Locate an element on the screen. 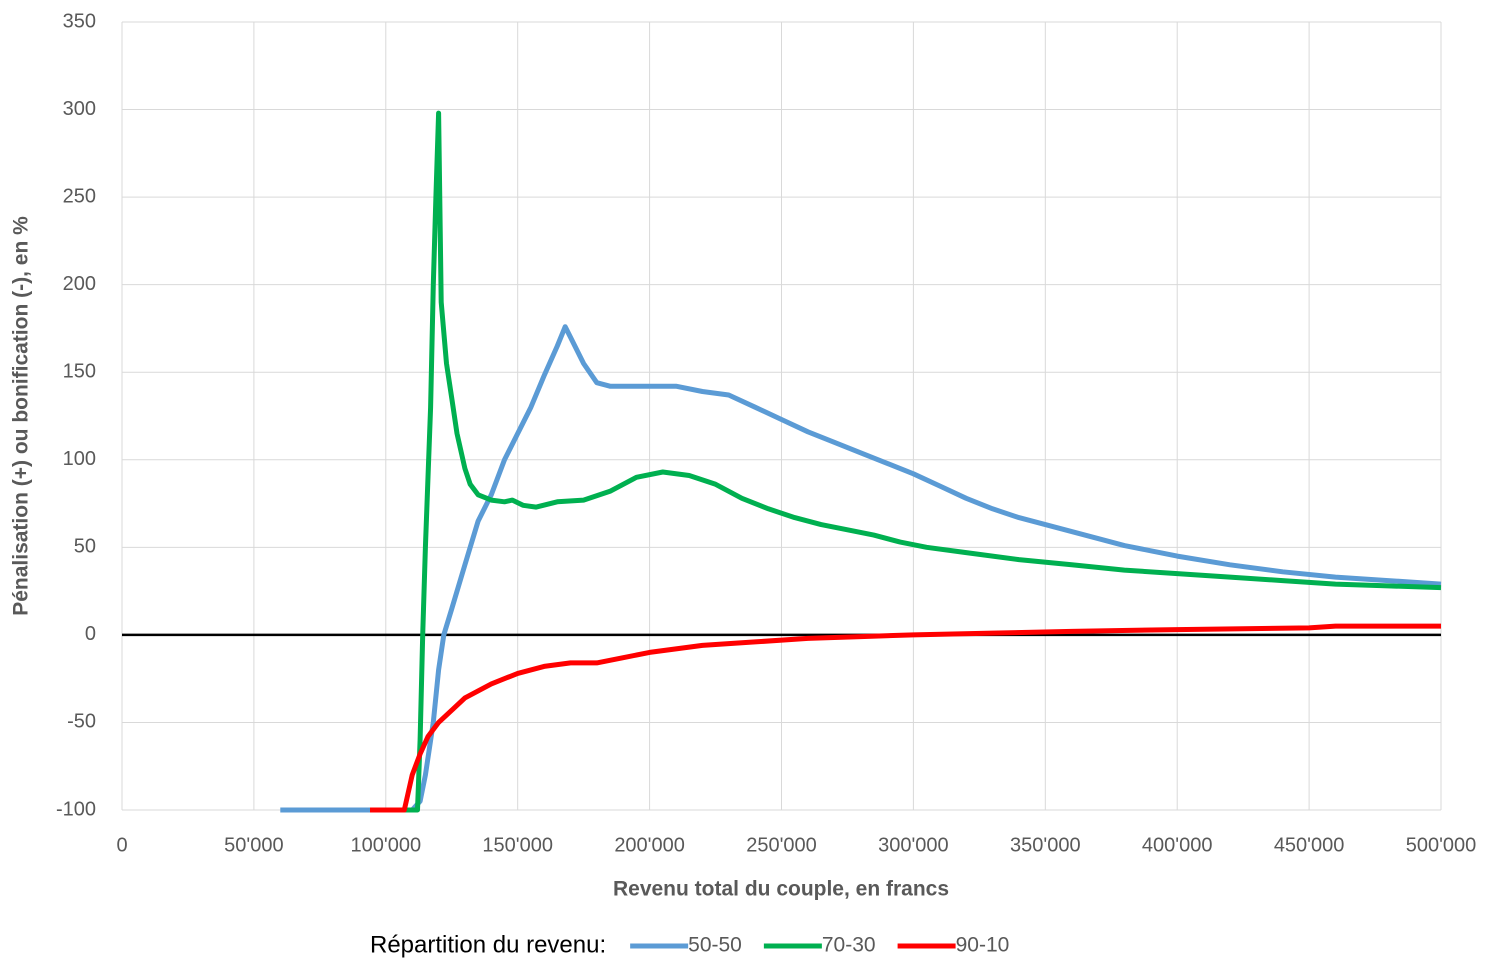  y-tick-label: -50 is located at coordinates (81, 722).